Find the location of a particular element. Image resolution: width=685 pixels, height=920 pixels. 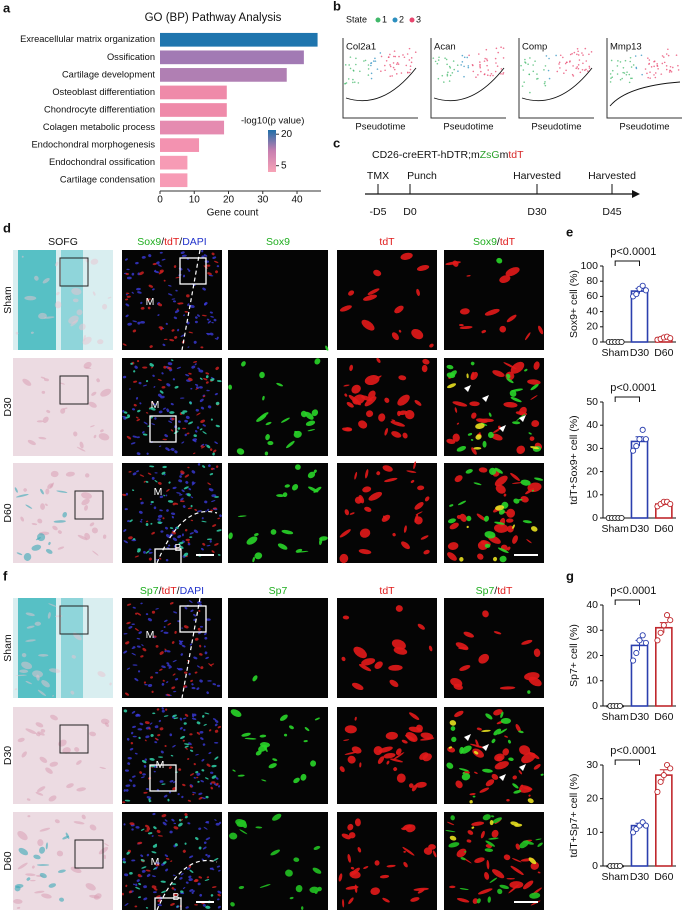

plot-frame is located at coordinates (644, 78).